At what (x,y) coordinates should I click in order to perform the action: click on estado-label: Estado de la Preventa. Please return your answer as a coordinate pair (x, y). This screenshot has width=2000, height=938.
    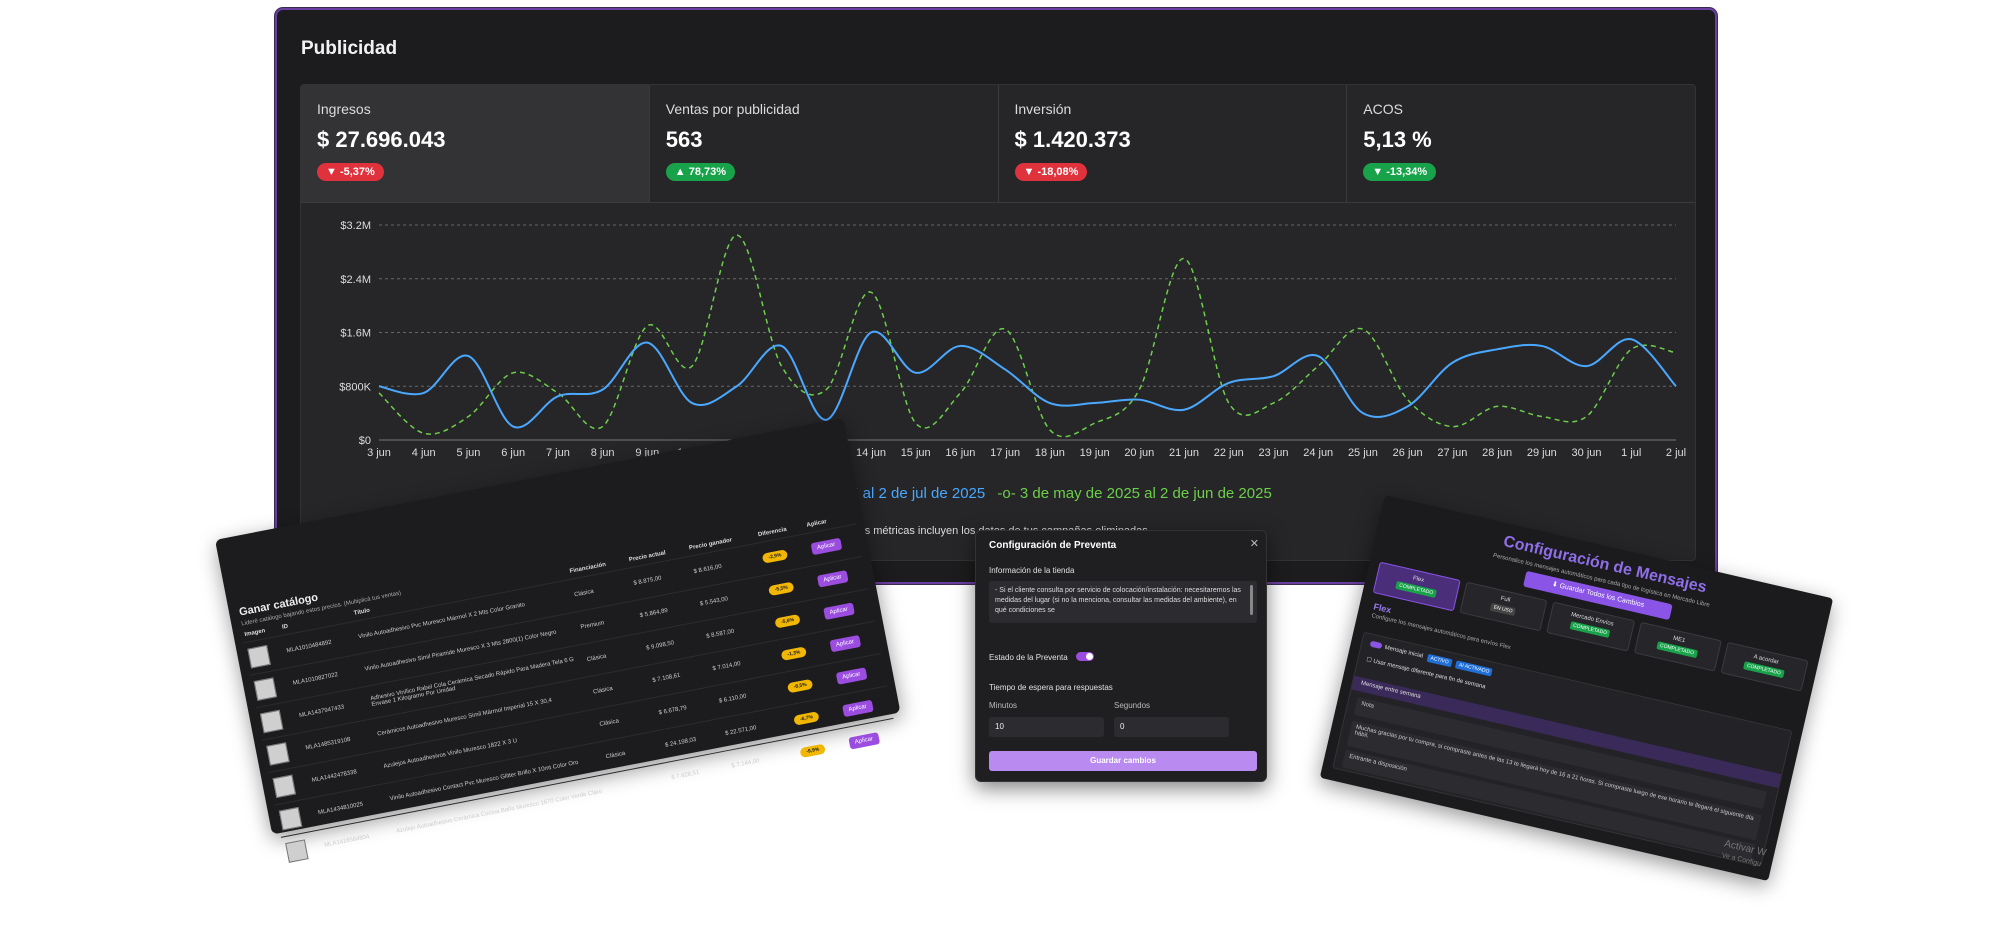
    Looking at the image, I should click on (1028, 657).